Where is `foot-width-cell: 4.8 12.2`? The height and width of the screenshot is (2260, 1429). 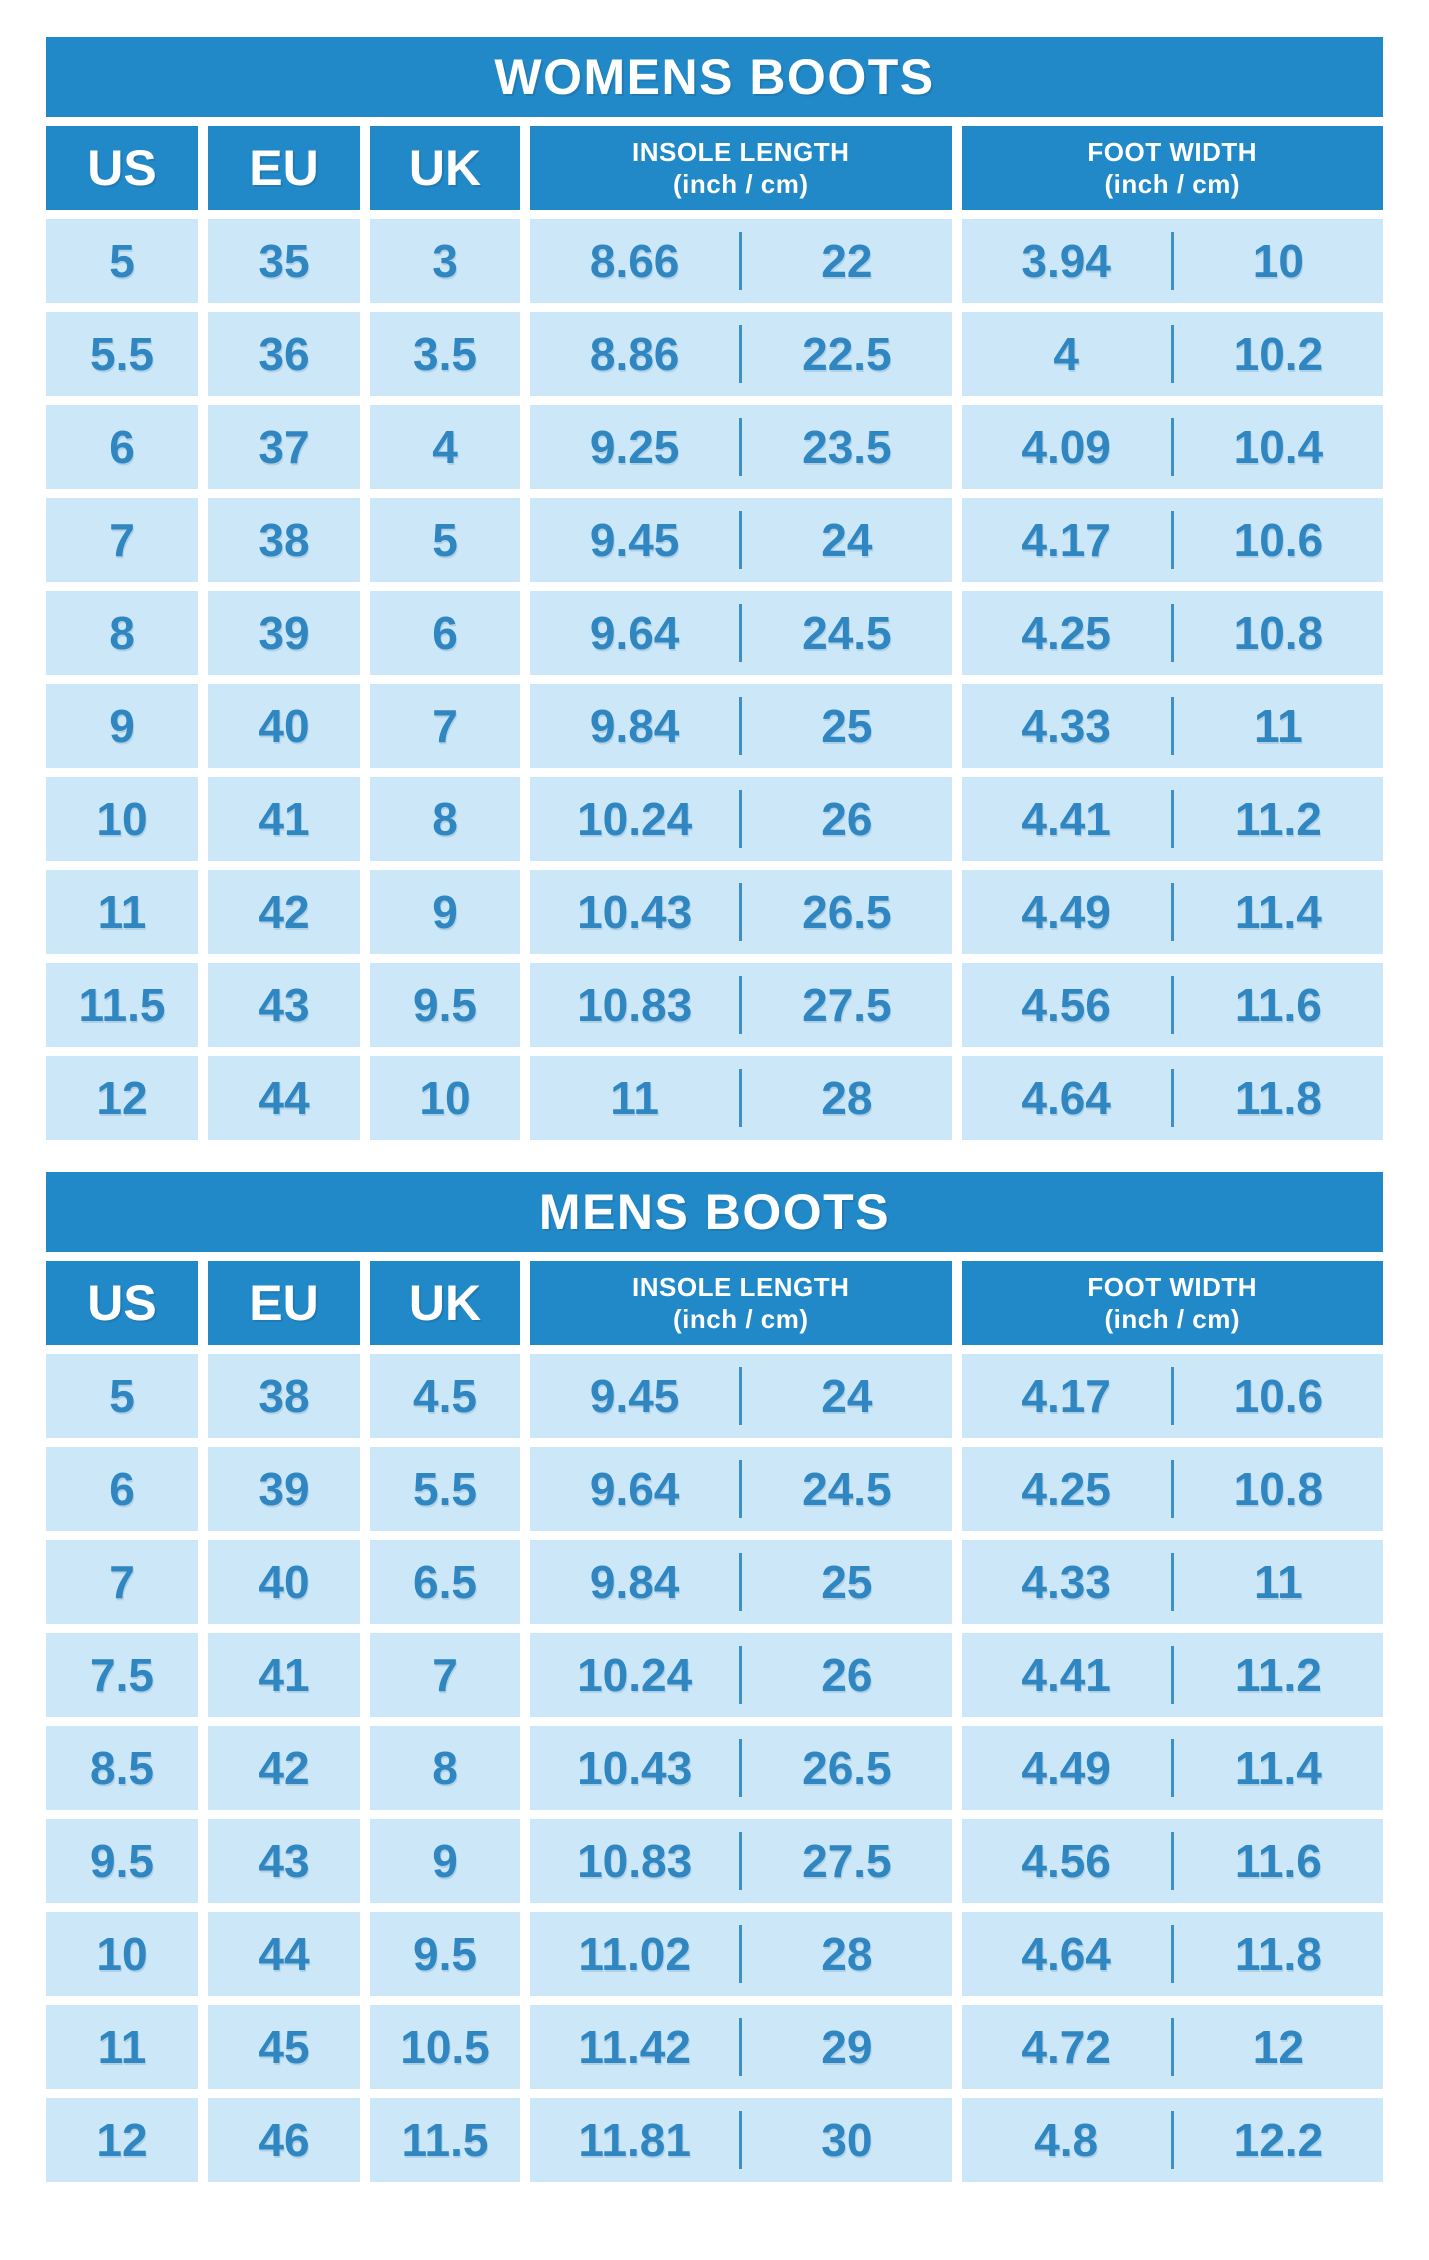
foot-width-cell: 4.8 12.2 is located at coordinates (1172, 2140).